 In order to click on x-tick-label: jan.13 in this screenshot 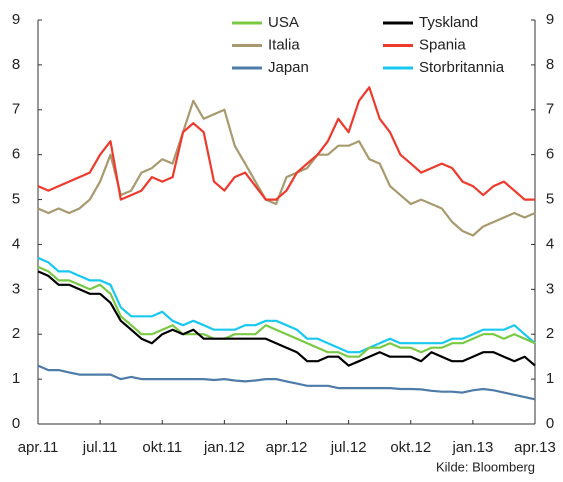, I will do `click(472, 447)`.